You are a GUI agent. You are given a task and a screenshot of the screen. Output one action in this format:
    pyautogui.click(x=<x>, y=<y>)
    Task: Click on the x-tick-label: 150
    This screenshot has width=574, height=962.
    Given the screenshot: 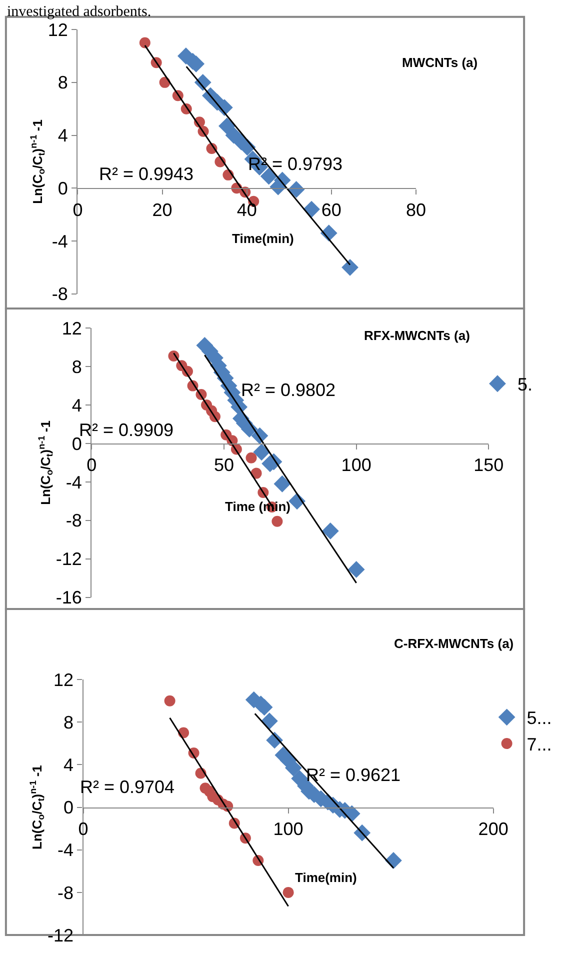 What is the action you would take?
    pyautogui.click(x=489, y=465)
    